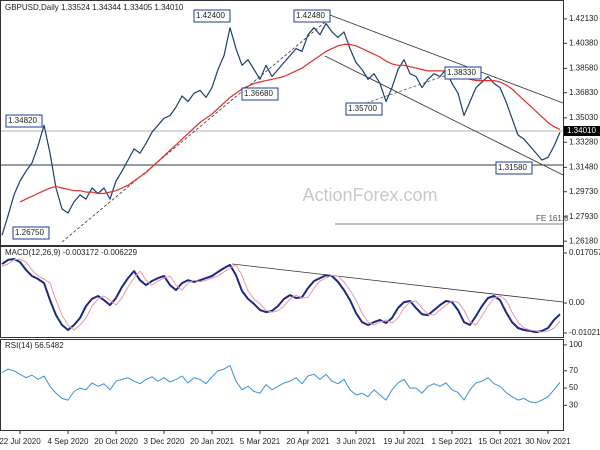 Image resolution: width=600 pixels, height=450 pixels. I want to click on y-tick-label: 1.35030, so click(583, 117).